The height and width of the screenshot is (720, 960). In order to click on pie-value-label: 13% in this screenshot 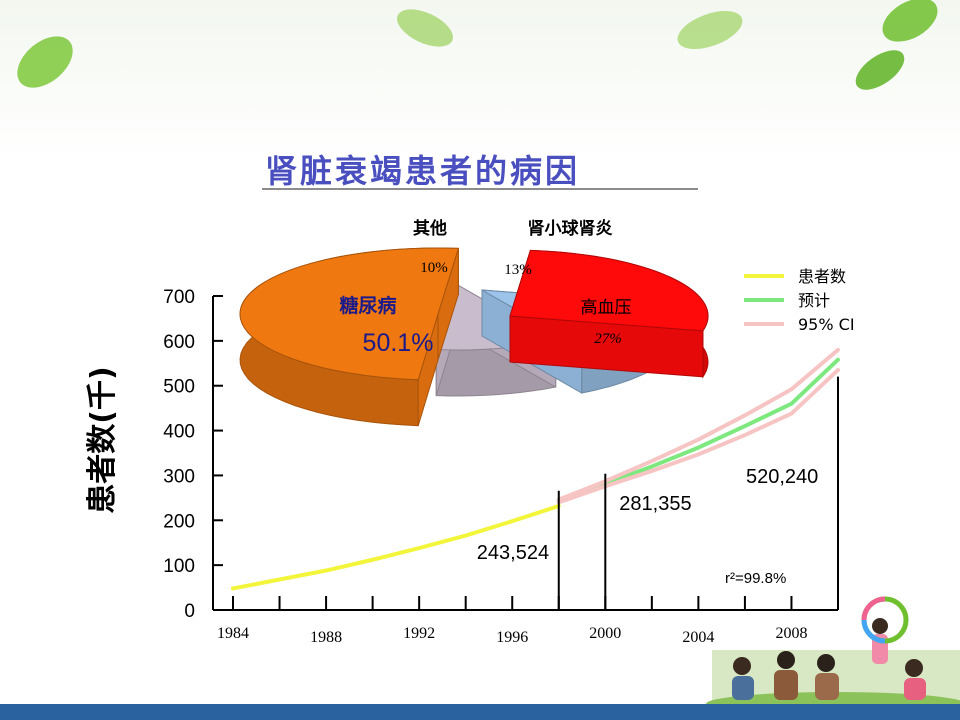, I will do `click(518, 270)`.